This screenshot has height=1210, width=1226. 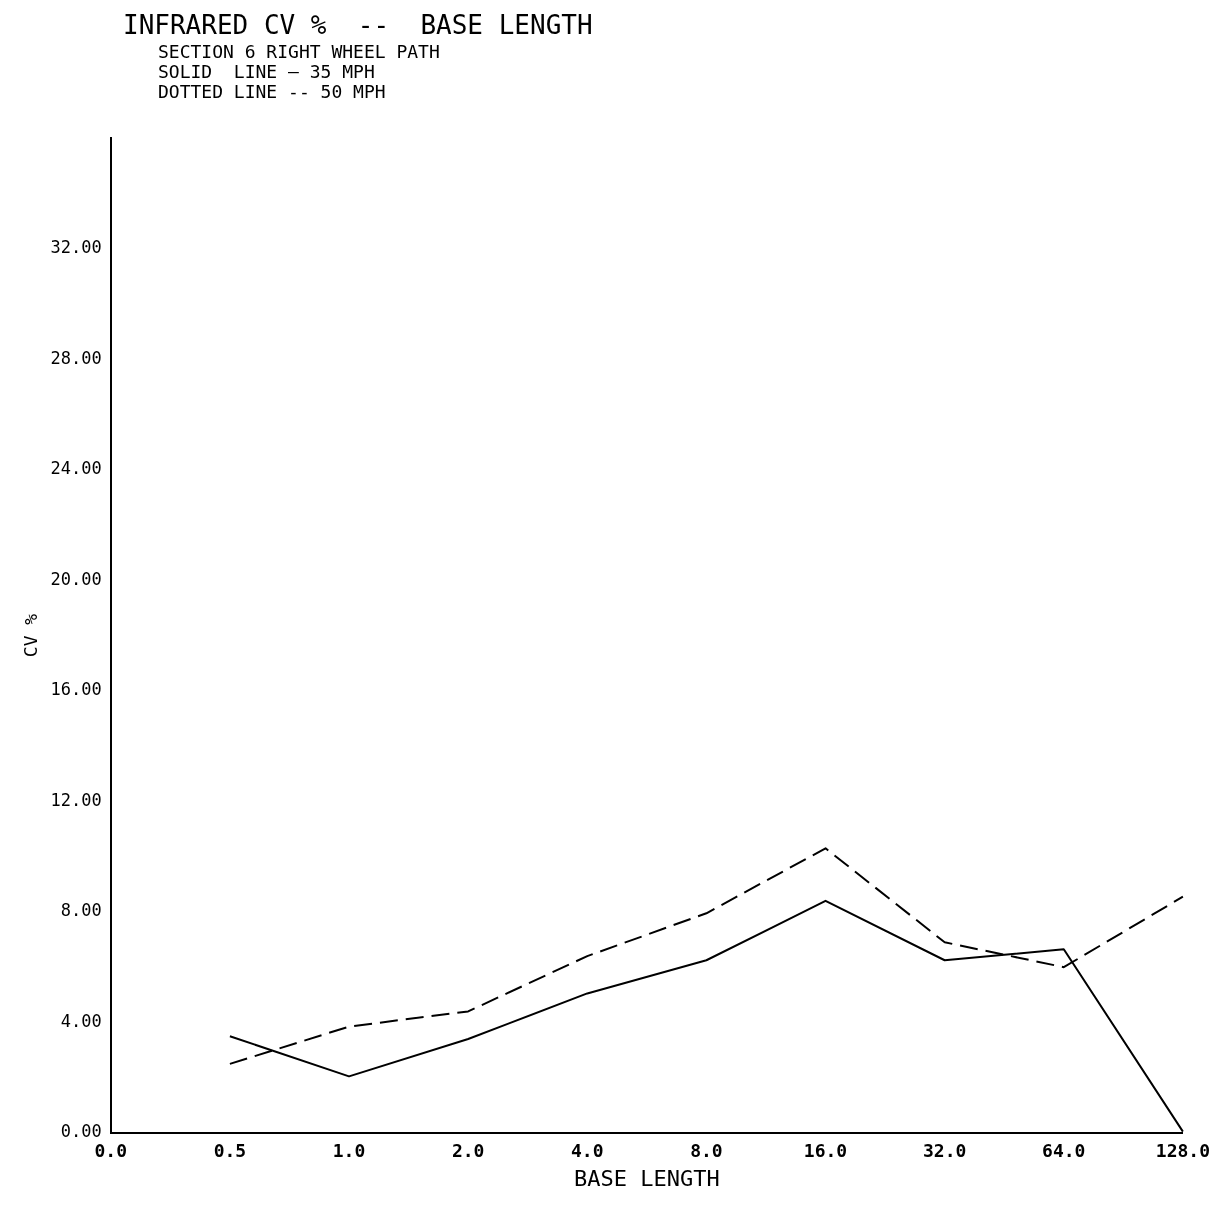 I want to click on x-tick-label: 16.0, so click(x=825, y=1151).